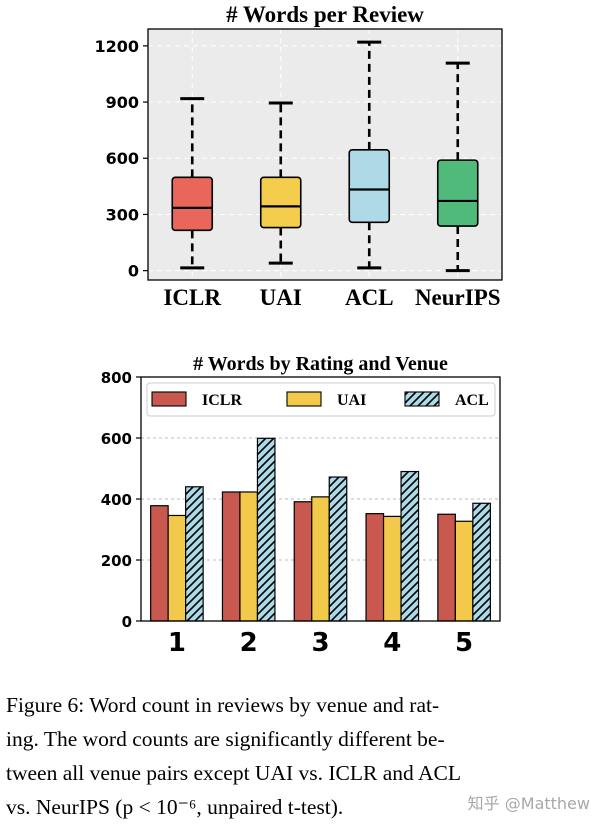  Describe the element at coordinates (116, 561) in the screenshot. I see `y-tick-label: 200` at that location.